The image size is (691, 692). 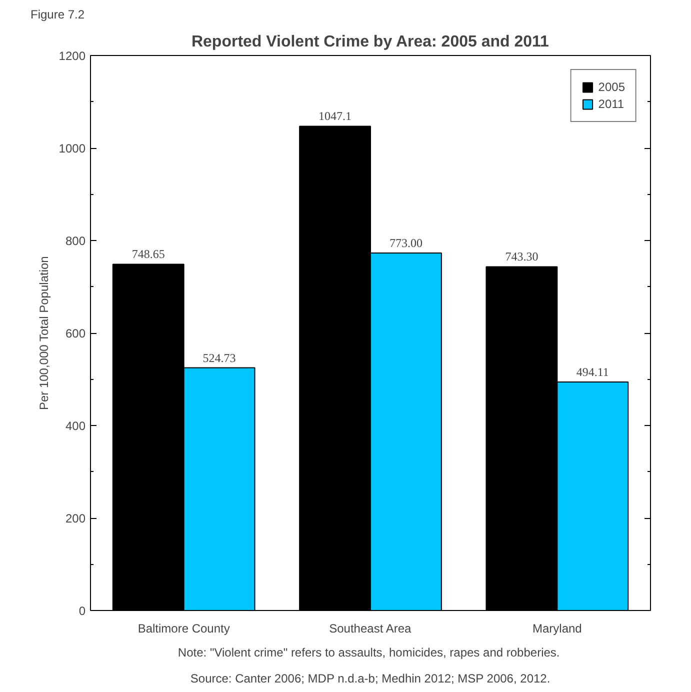 I want to click on y-axis-title: Per 100,000 Total Population, so click(x=43, y=333).